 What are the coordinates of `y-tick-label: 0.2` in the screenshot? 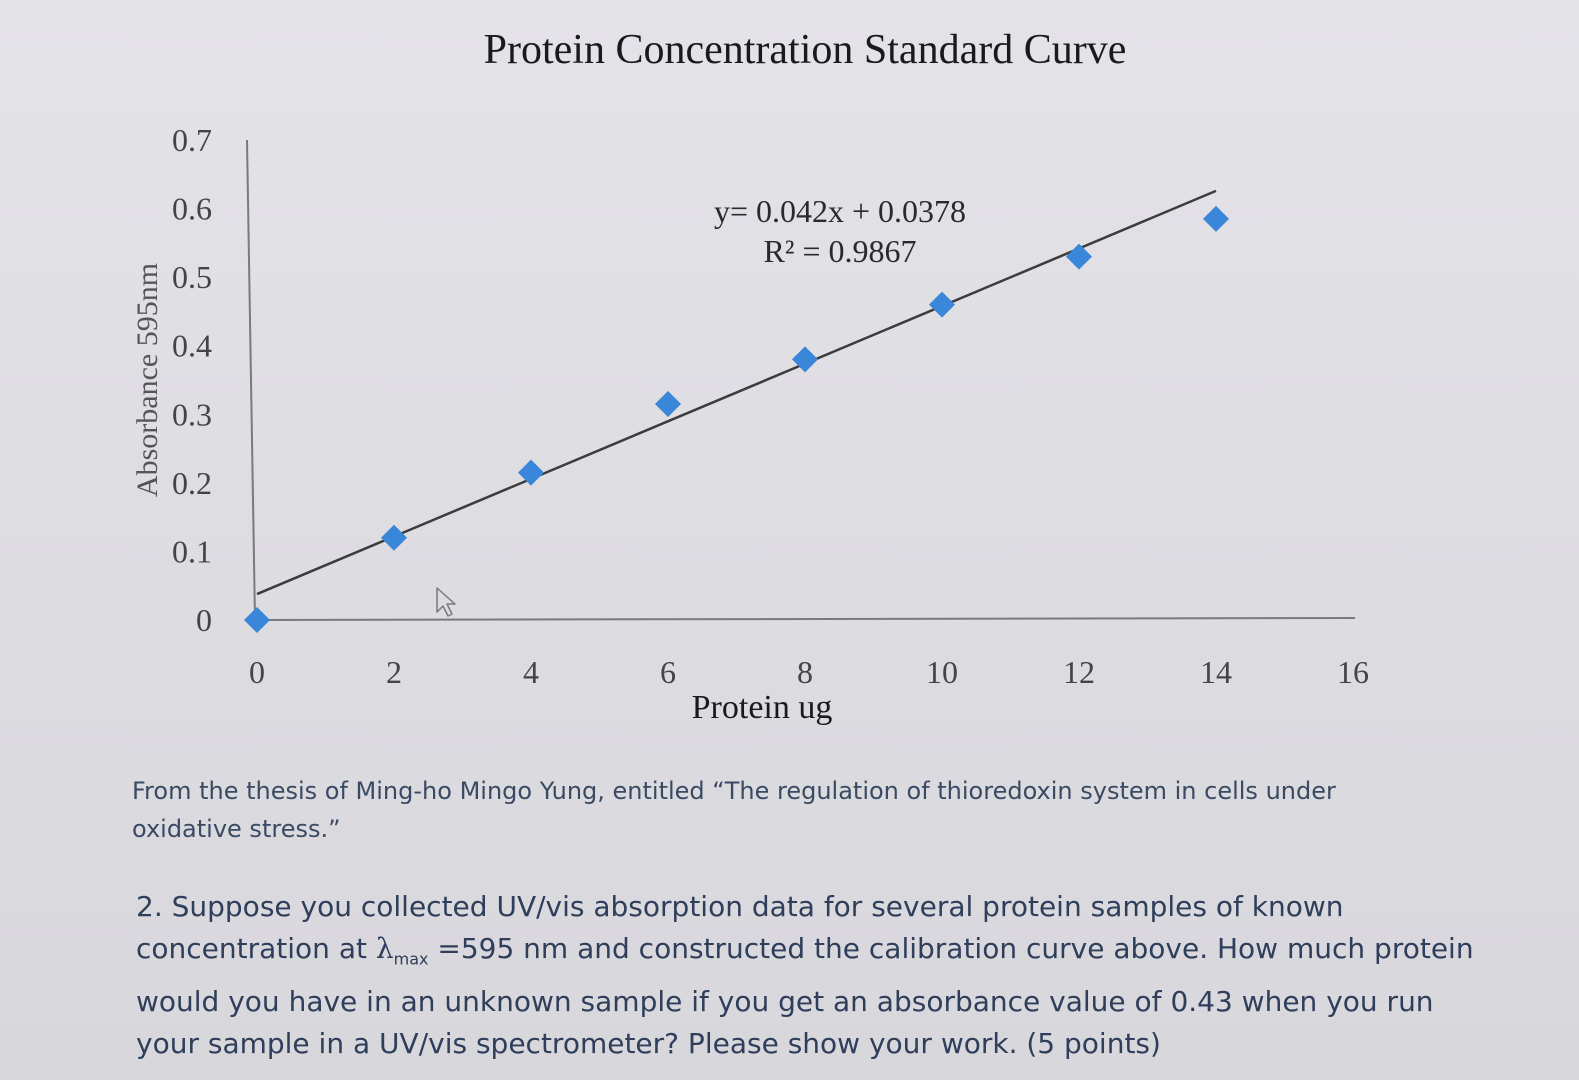 It's located at (192, 483).